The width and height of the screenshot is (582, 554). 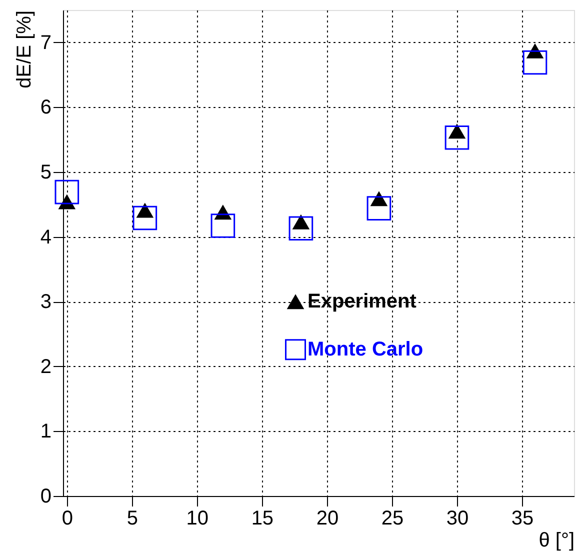 What do you see at coordinates (197, 519) in the screenshot?
I see `x-tick-label: 10` at bounding box center [197, 519].